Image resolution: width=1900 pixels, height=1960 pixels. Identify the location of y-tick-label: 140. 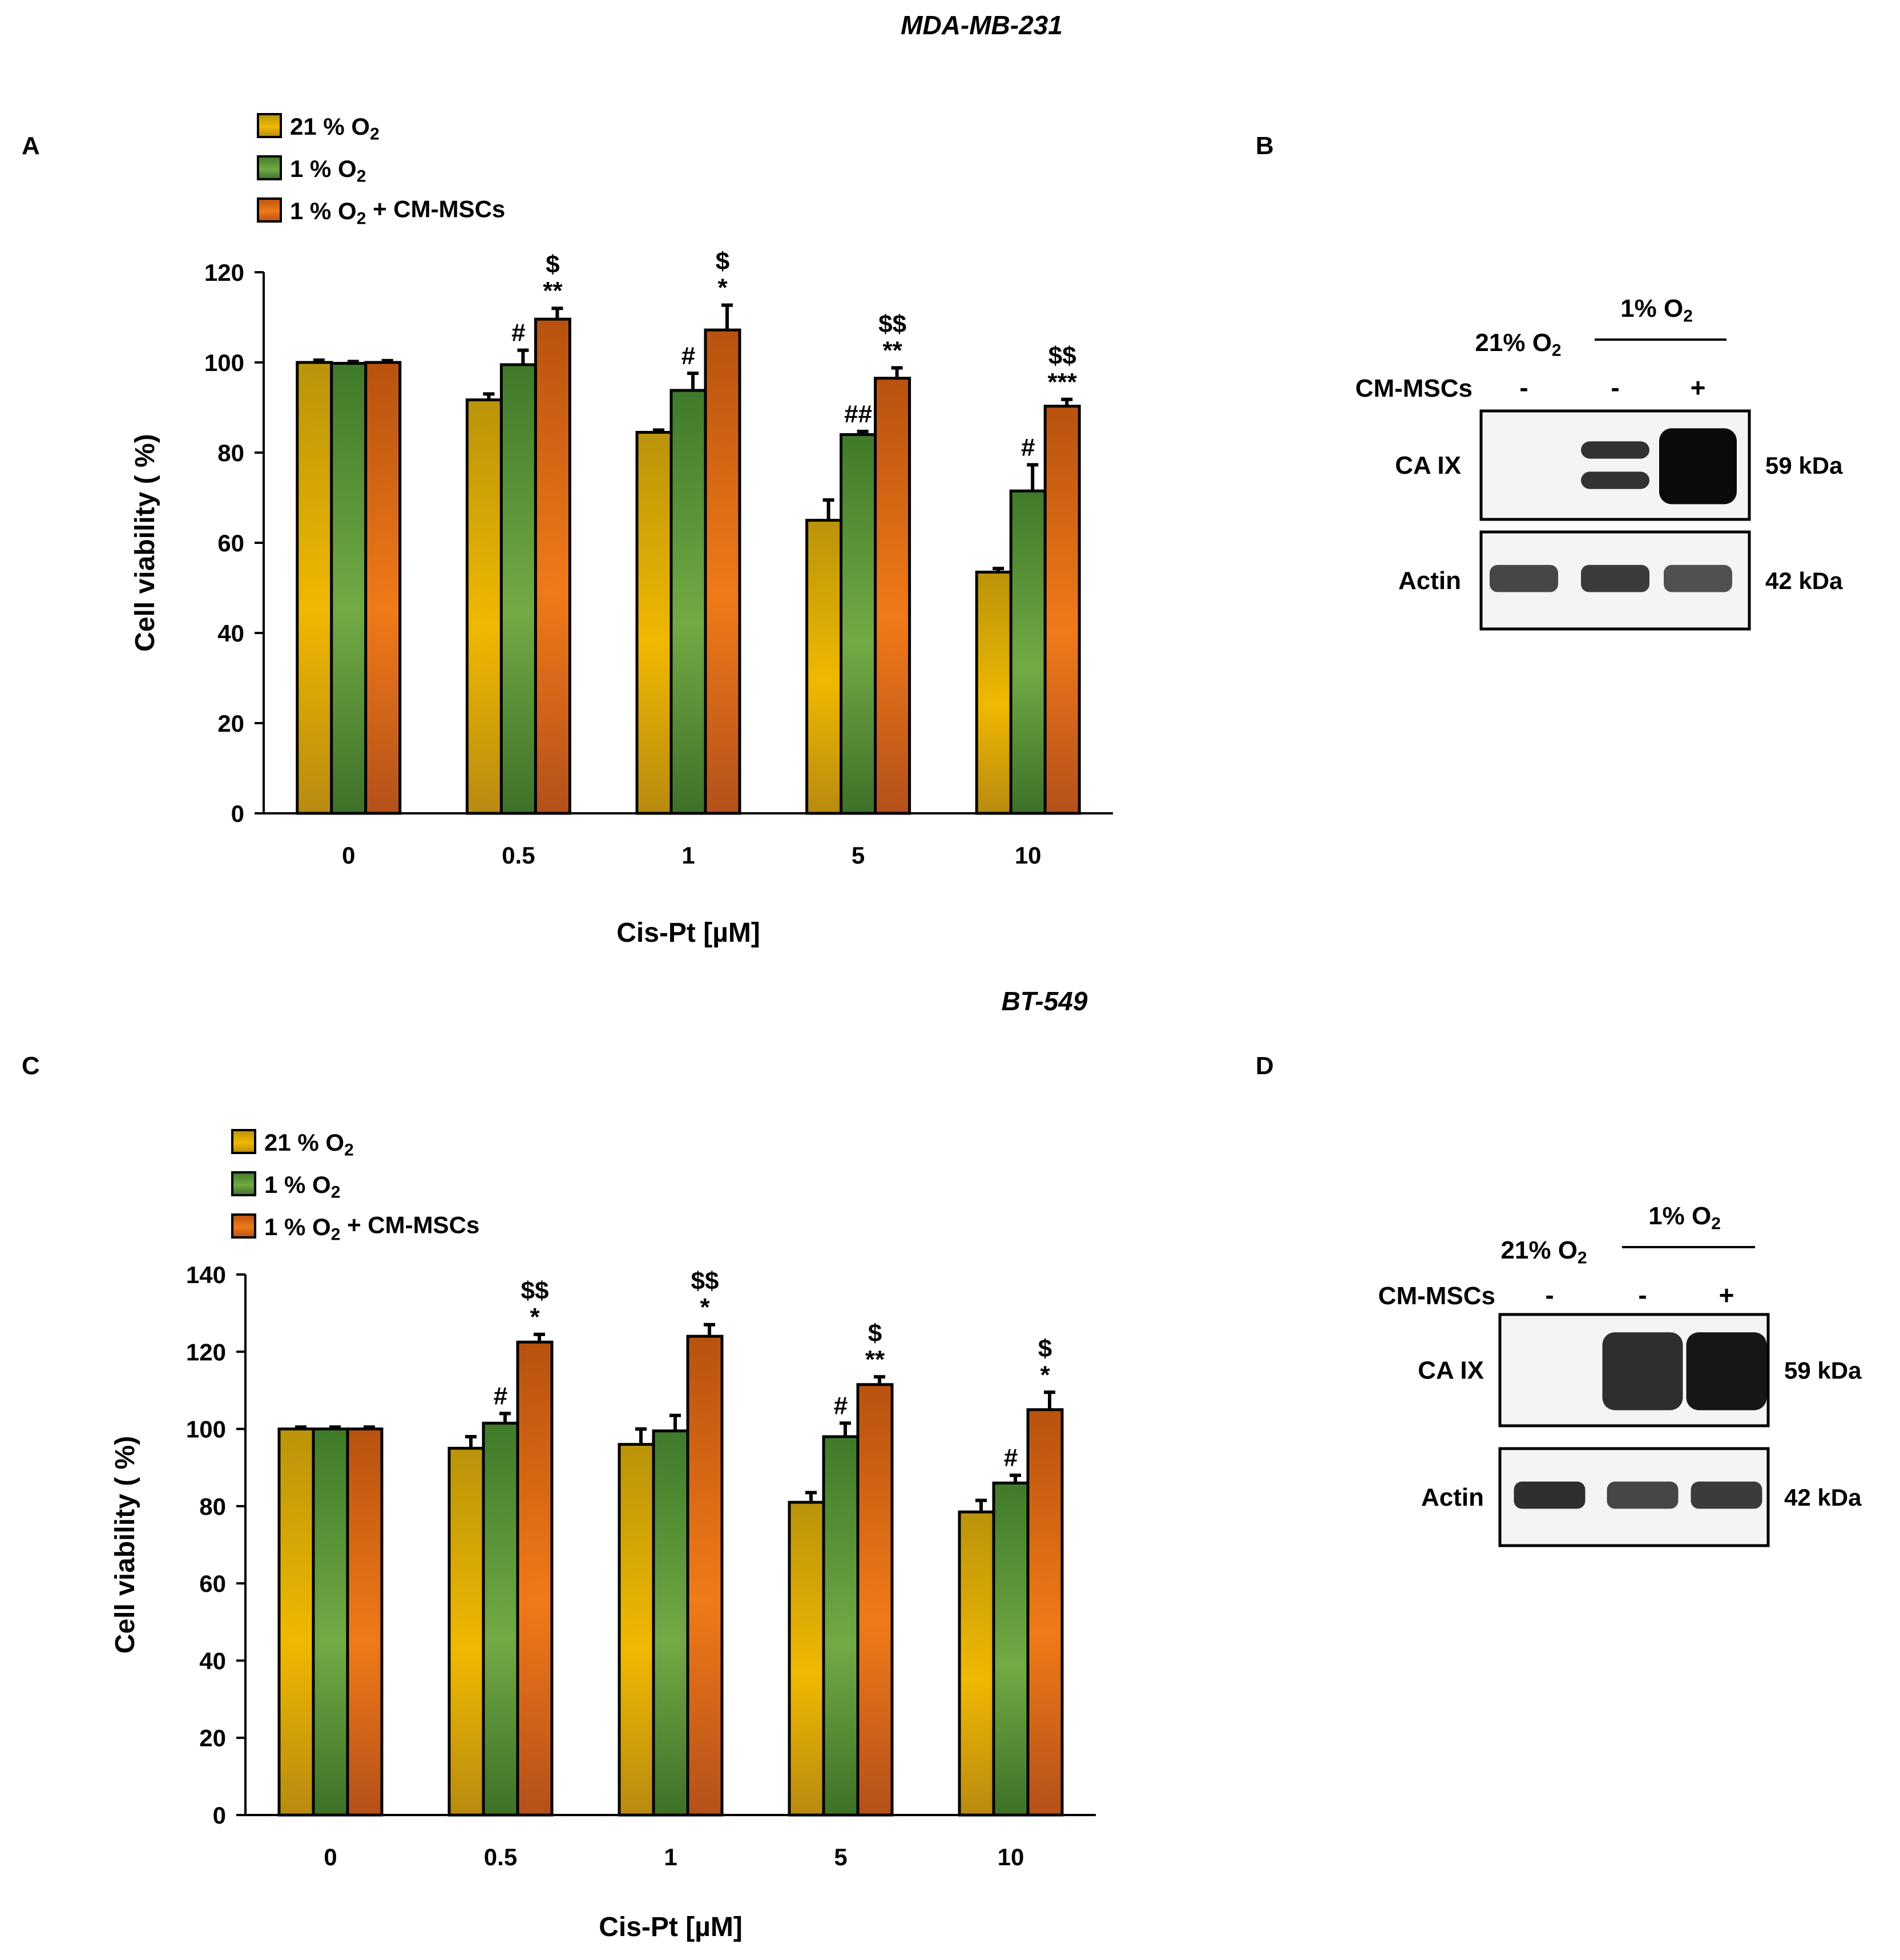
(206, 1274).